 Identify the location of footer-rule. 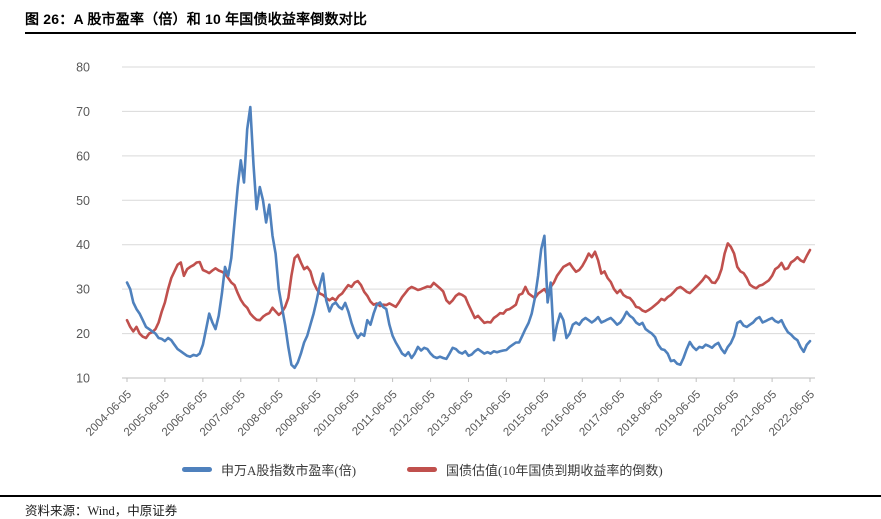
(440, 496).